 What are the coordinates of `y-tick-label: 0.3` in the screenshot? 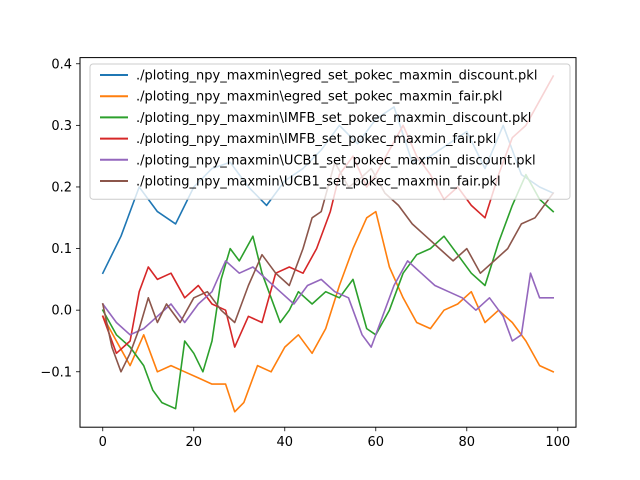 It's located at (61, 126).